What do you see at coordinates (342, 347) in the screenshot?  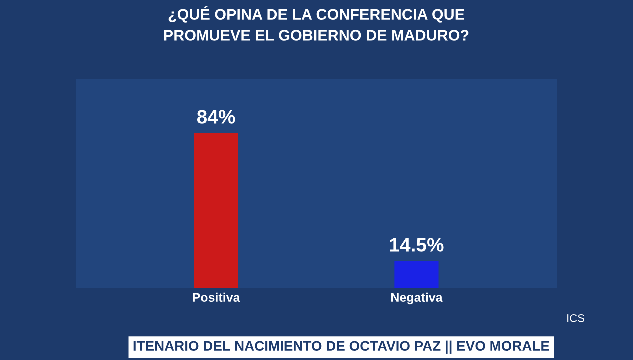 I see `text: ITENARIO DEL NACIMIENTO DE OCTAVIO PAZ || EVO MORALE` at bounding box center [342, 347].